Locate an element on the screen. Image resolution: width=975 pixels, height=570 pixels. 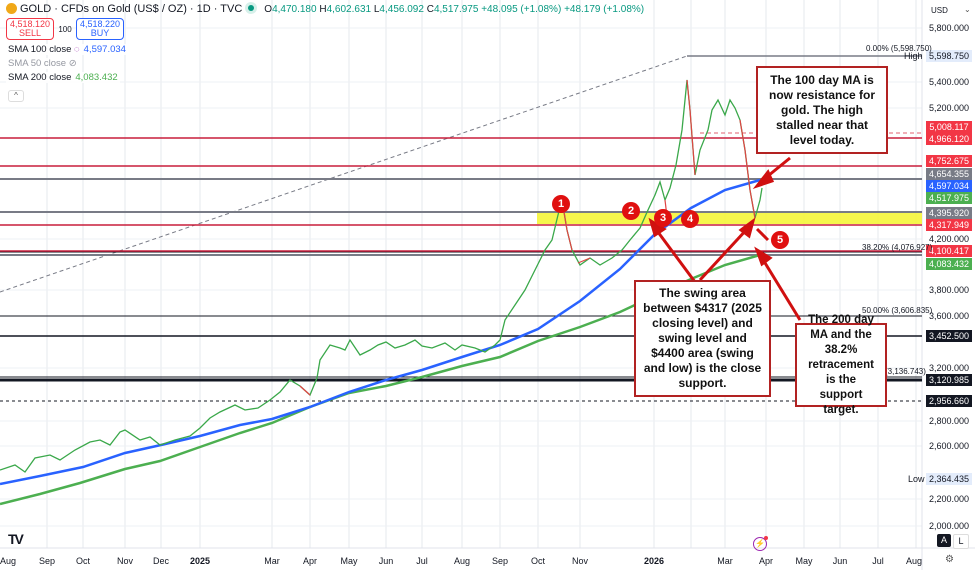
price-tick: 2,800.000 is located at coordinates (948, 421).